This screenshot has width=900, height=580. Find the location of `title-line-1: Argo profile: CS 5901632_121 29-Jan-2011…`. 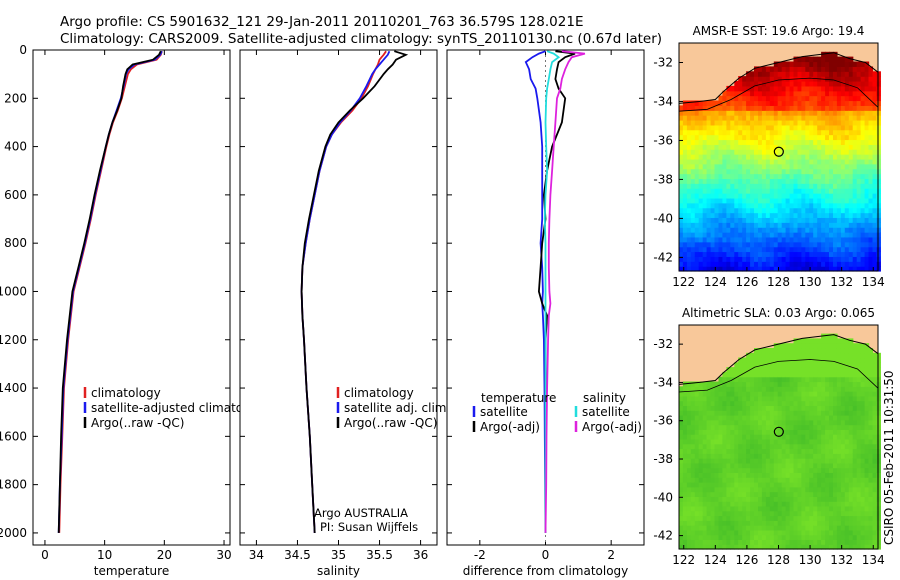

title-line-1: Argo profile: CS 5901632_121 29-Jan-2011… is located at coordinates (321, 22).